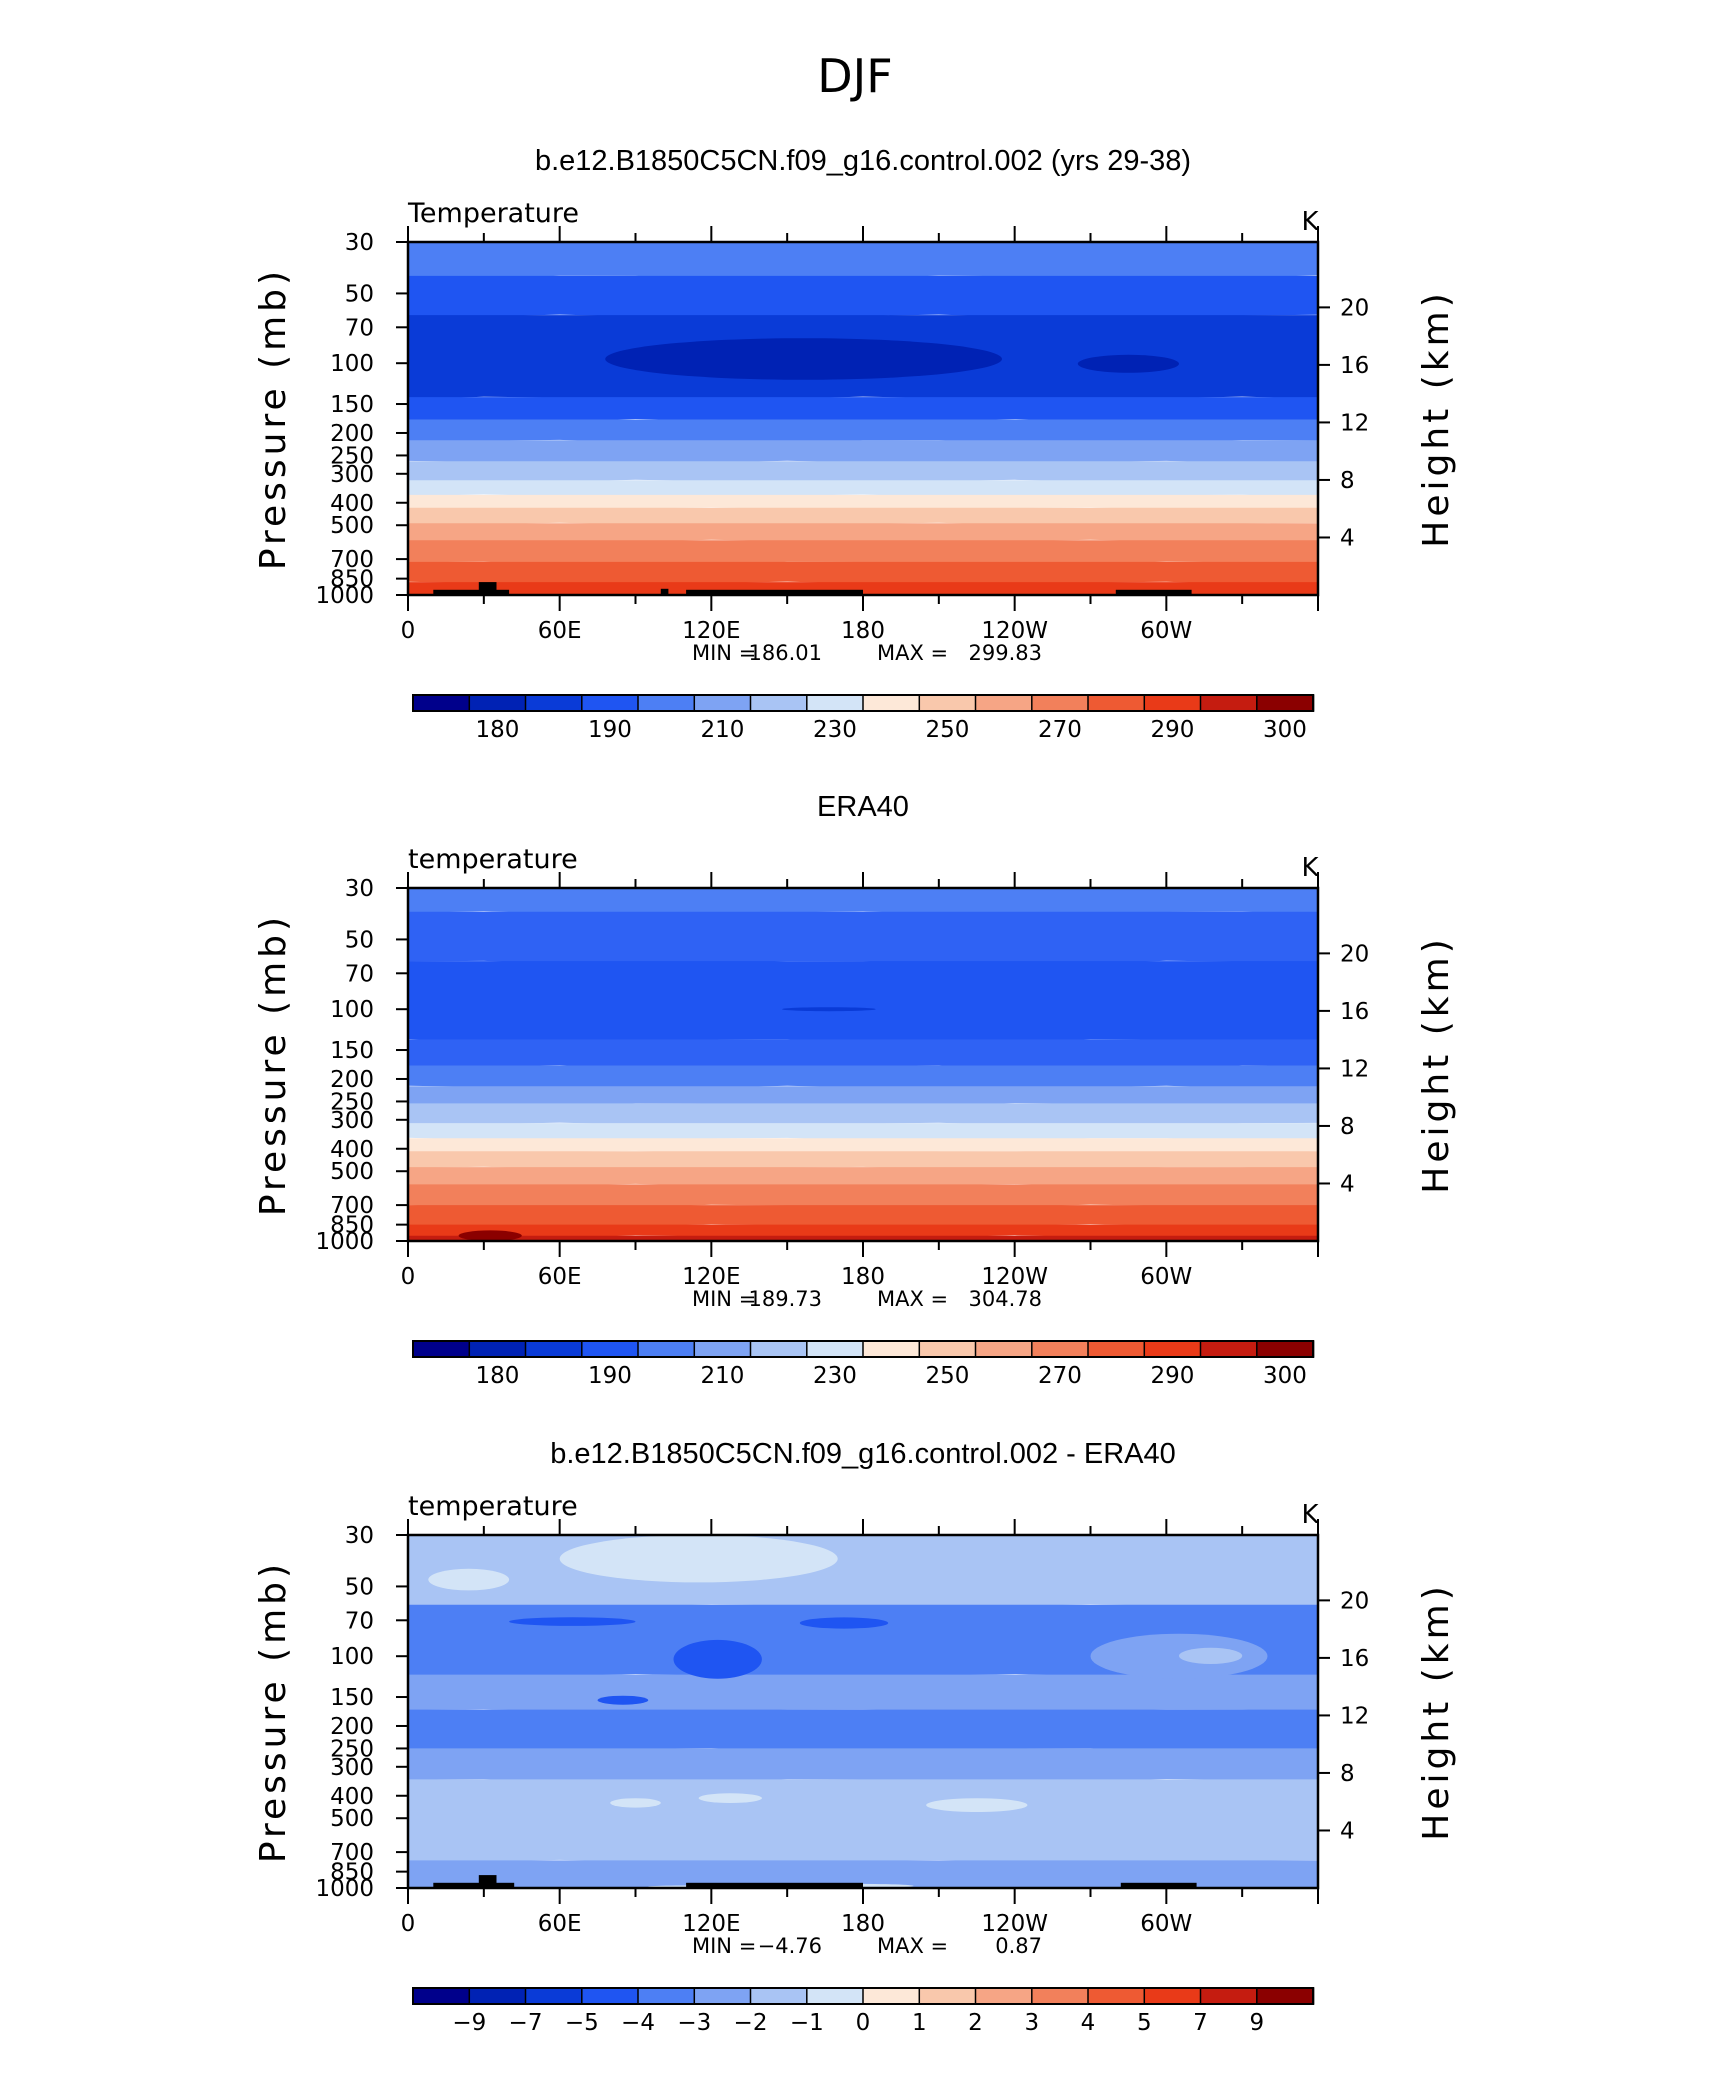  What do you see at coordinates (352, 1150) in the screenshot?
I see `y-tick-label: 400` at bounding box center [352, 1150].